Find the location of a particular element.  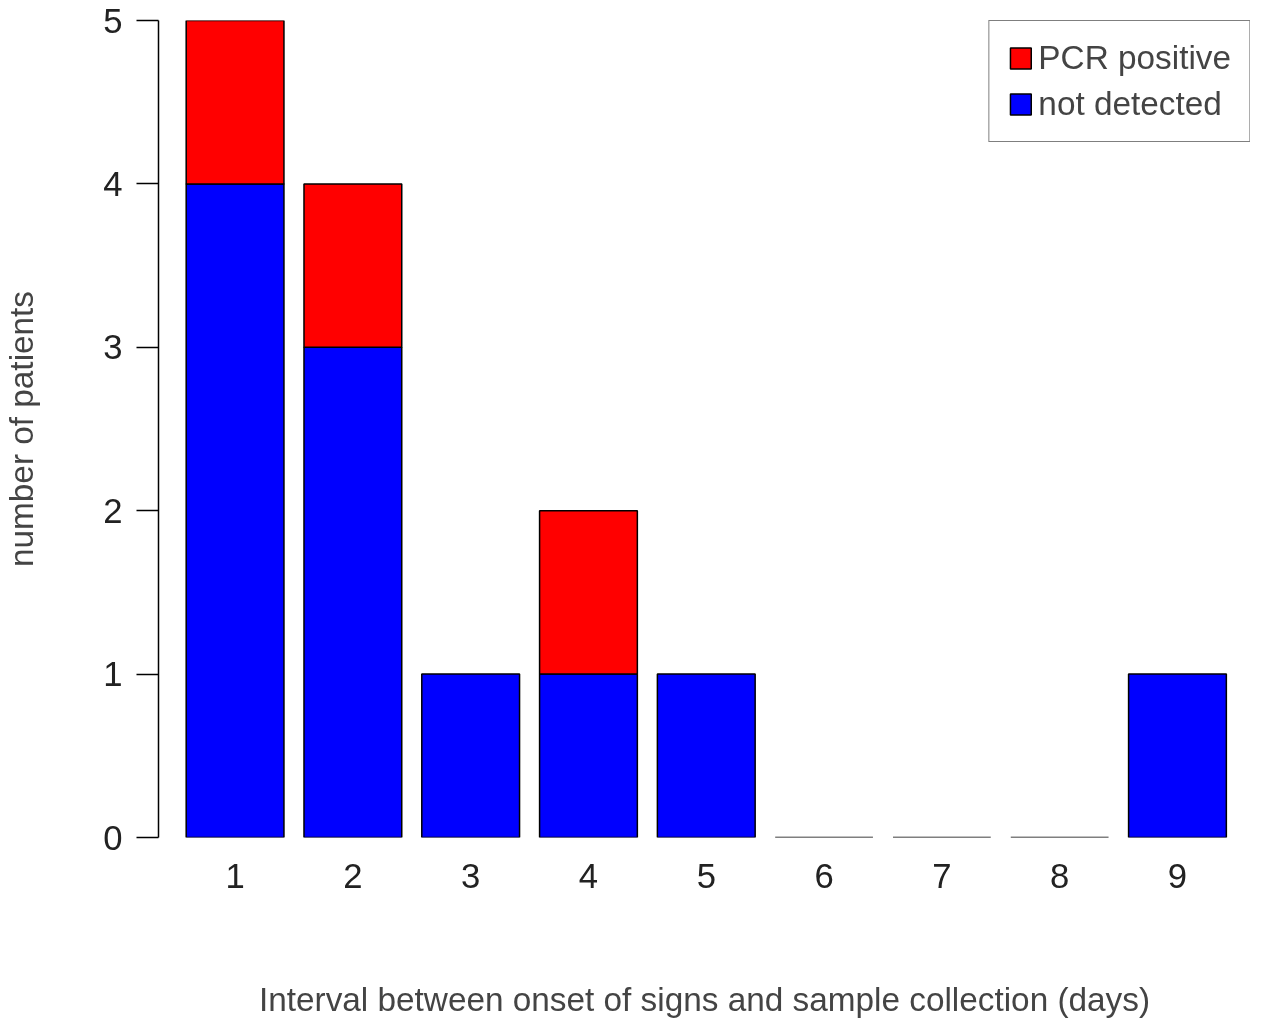

legend-label: PCR positive is located at coordinates (1134, 58).